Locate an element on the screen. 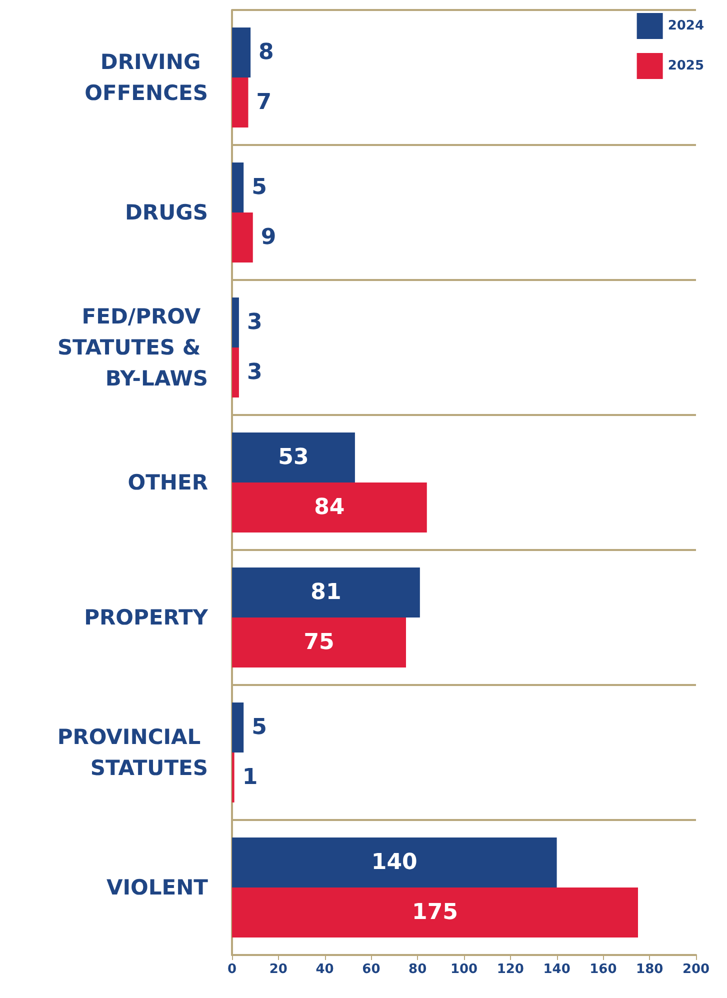 This screenshot has height=998, width=727. data-label: 1 is located at coordinates (250, 777).